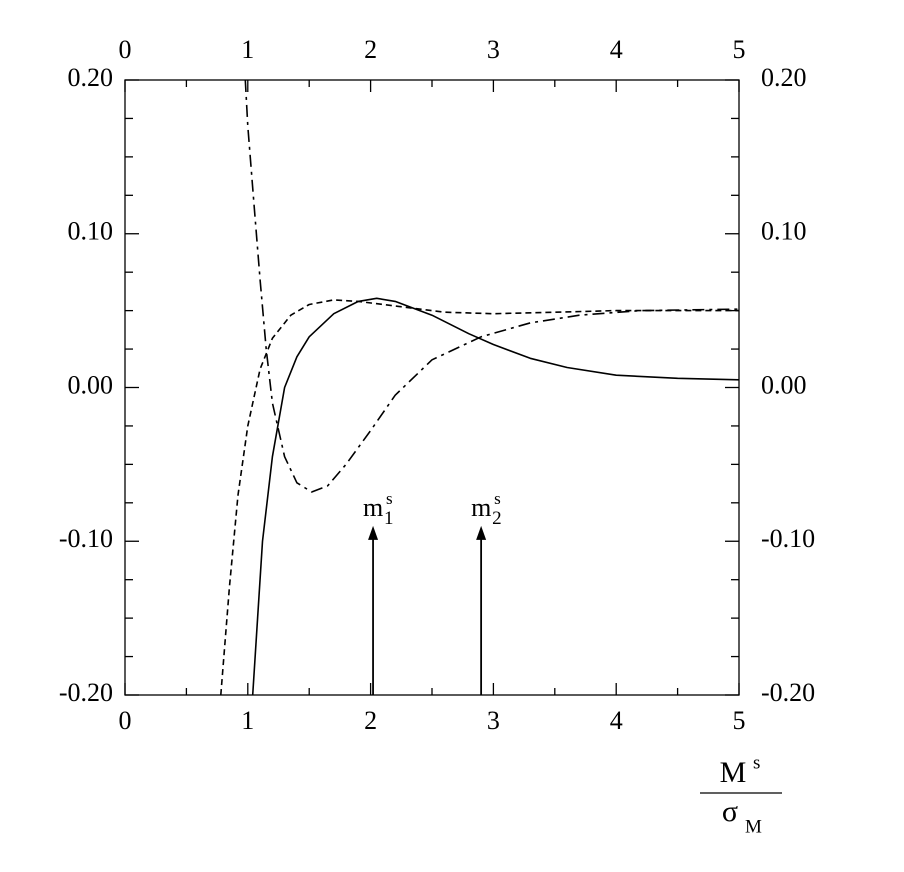 The image size is (904, 872). Describe the element at coordinates (125, 720) in the screenshot. I see `x-tick-label: 0` at that location.